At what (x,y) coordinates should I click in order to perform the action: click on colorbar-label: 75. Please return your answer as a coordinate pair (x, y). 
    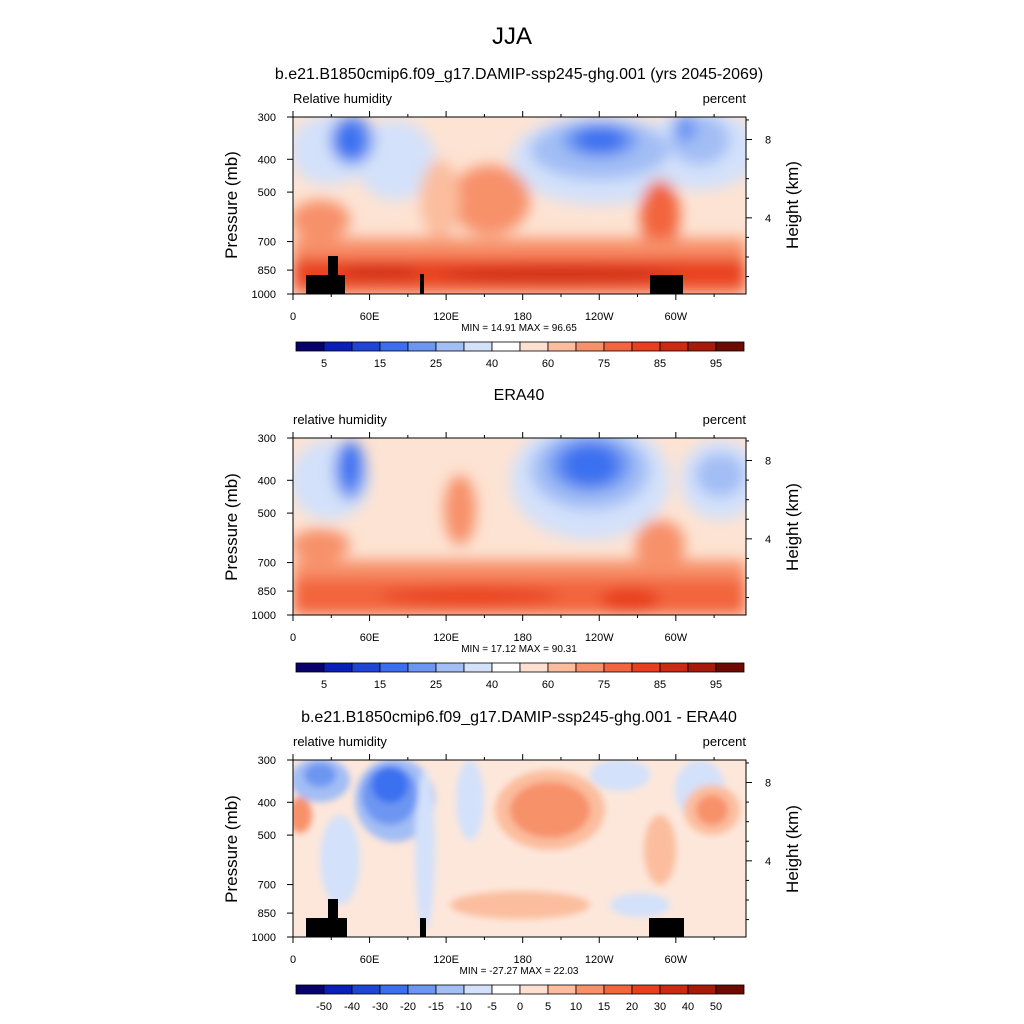
    Looking at the image, I should click on (604, 685).